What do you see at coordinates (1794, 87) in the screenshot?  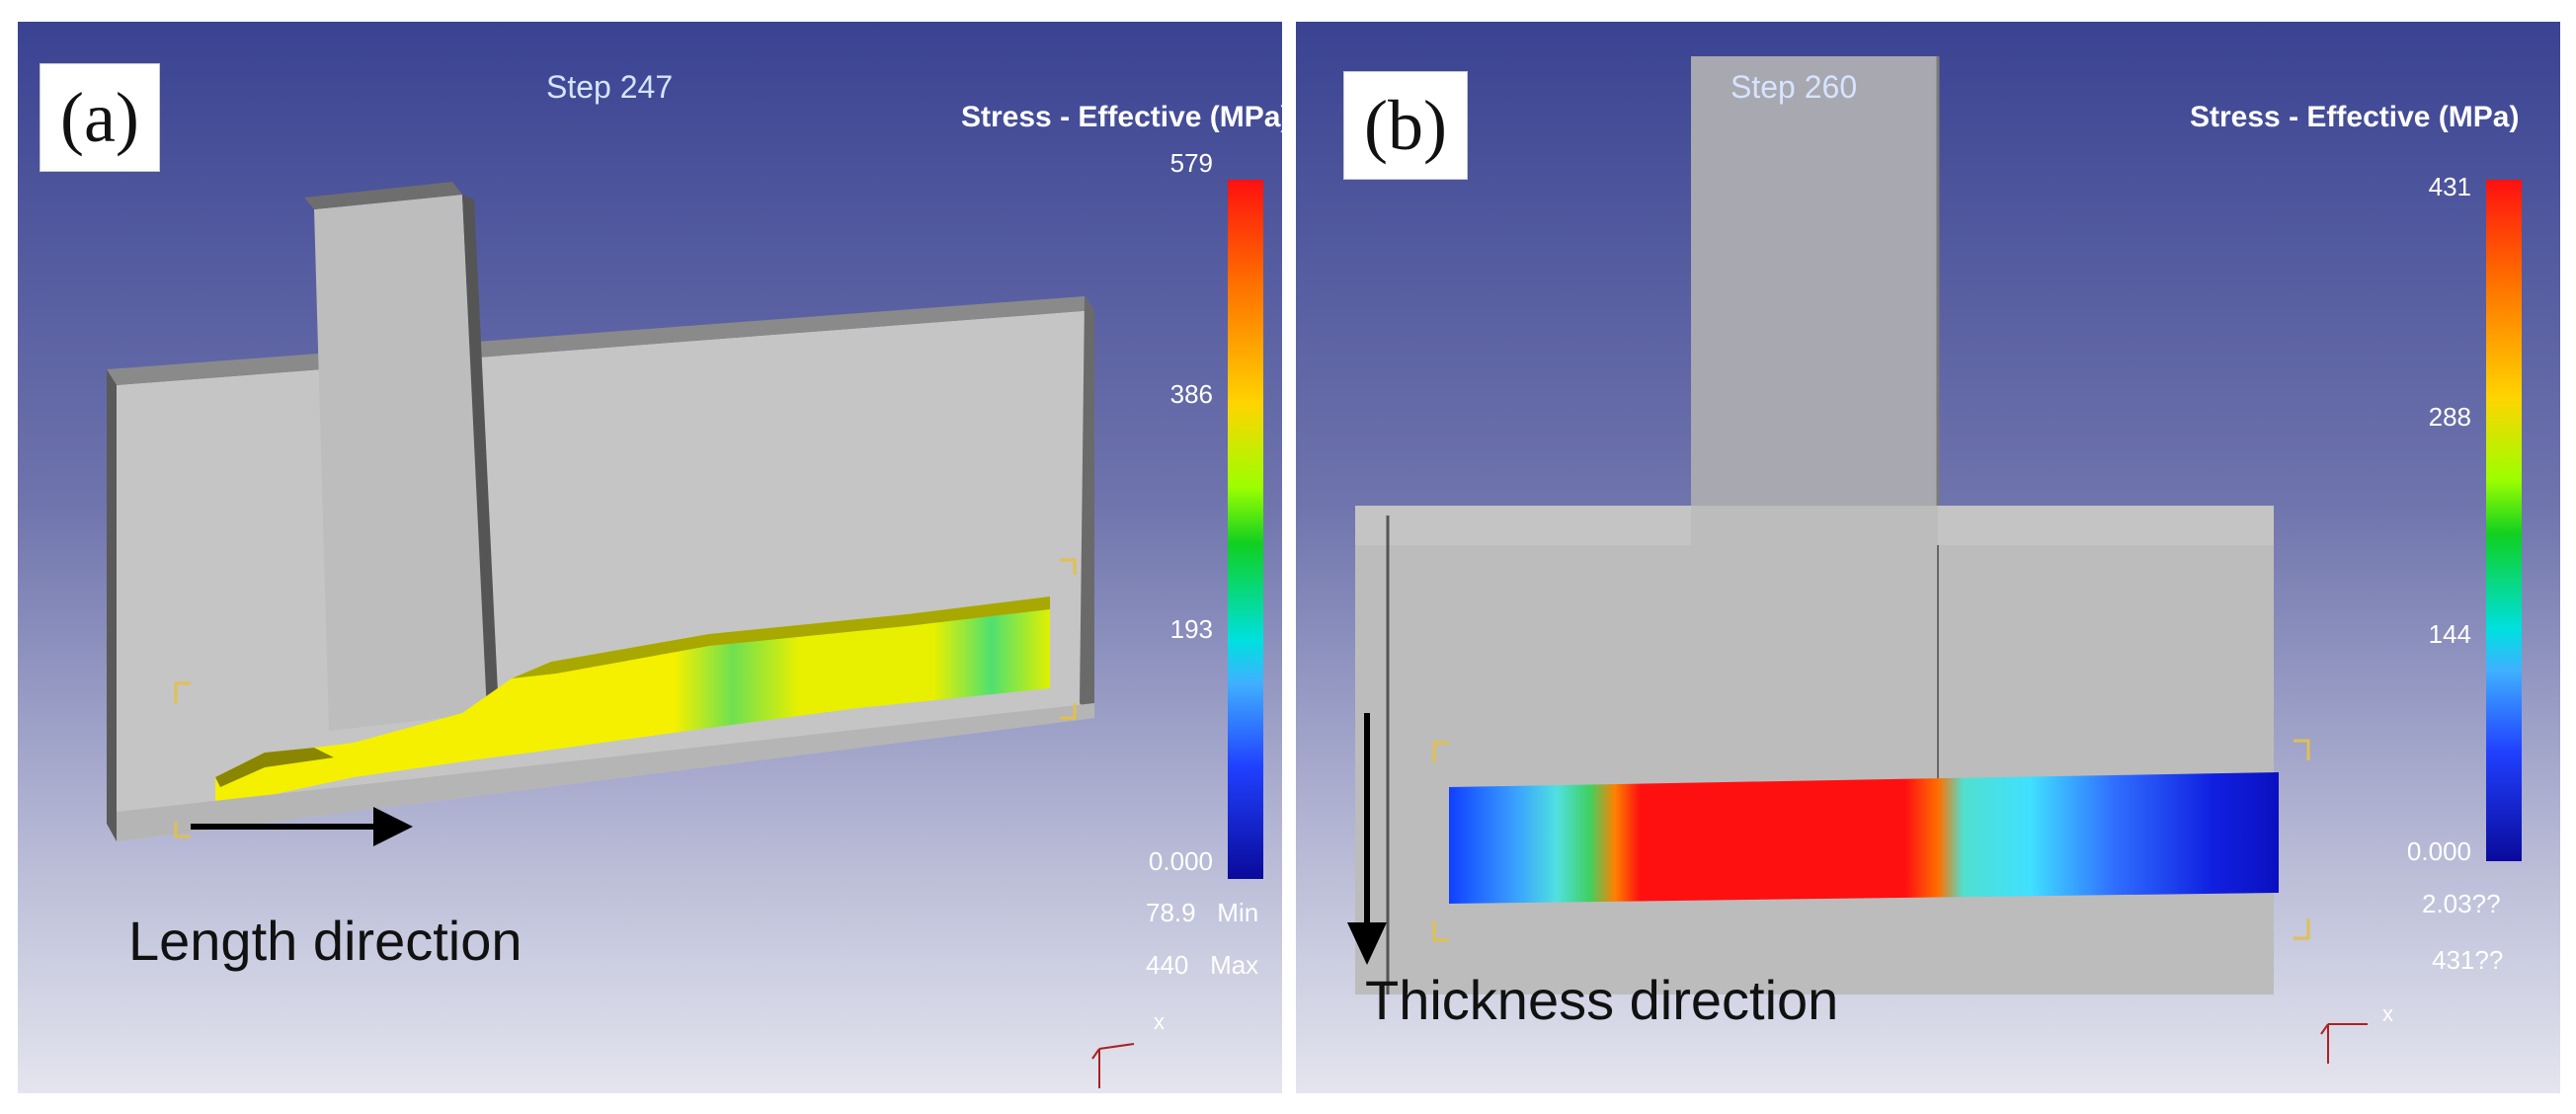 I see `step-indicator-b: Step 260` at bounding box center [1794, 87].